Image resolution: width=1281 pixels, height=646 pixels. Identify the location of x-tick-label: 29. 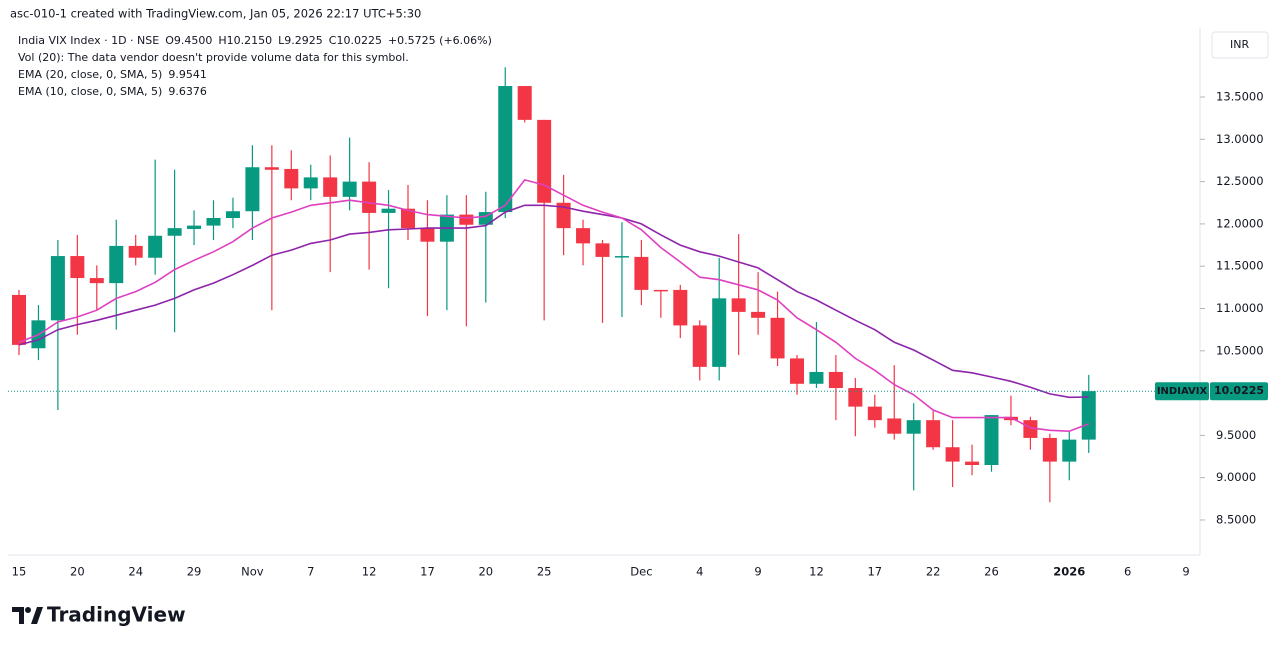
(194, 572).